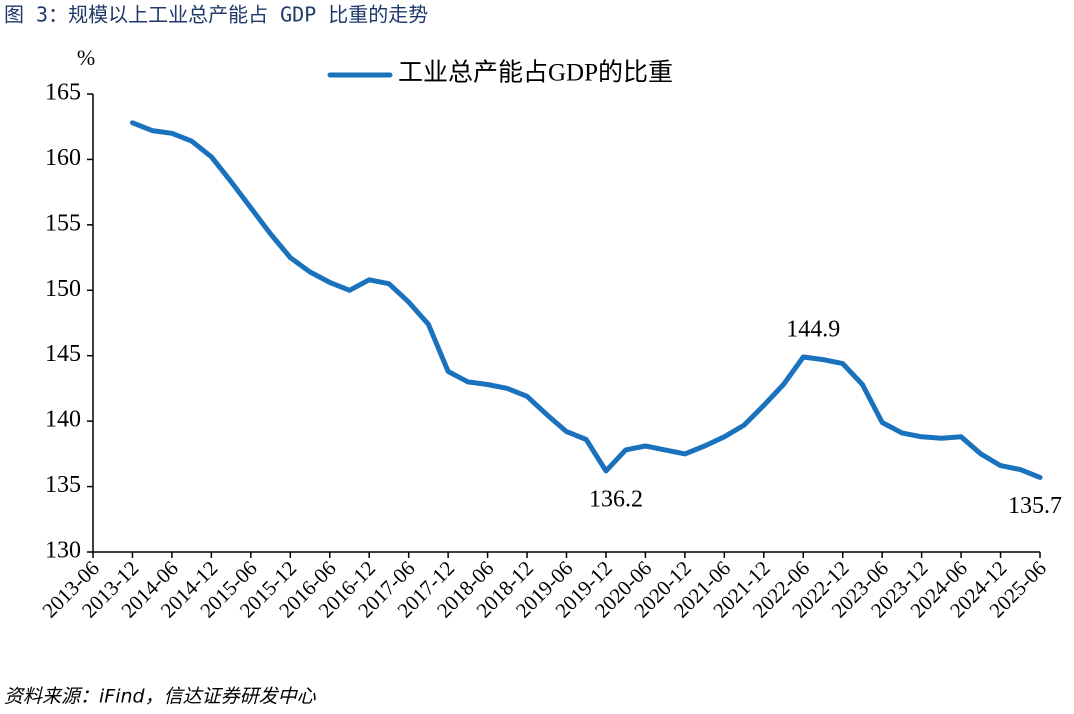 The width and height of the screenshot is (1074, 714). Describe the element at coordinates (63, 420) in the screenshot. I see `y-tick-label: 140` at that location.